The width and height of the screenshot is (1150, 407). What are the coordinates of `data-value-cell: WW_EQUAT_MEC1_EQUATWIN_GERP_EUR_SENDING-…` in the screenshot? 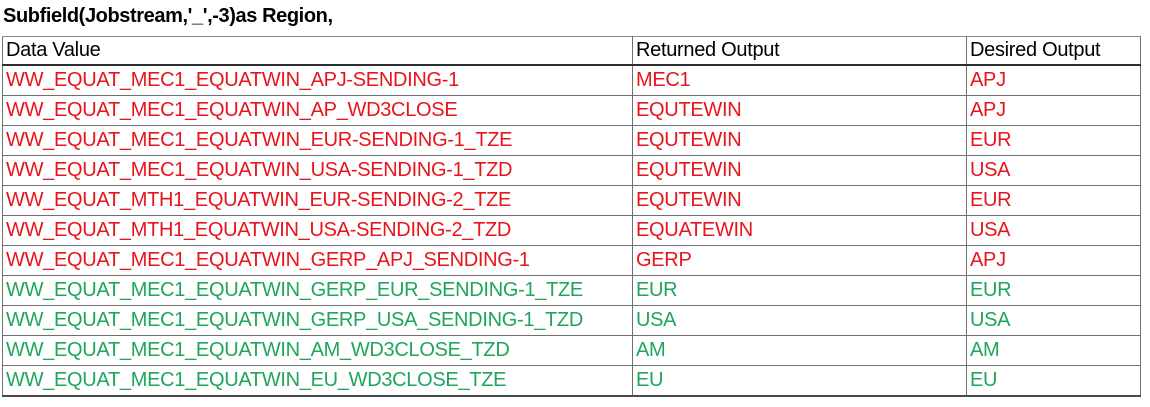 It's located at (317, 290).